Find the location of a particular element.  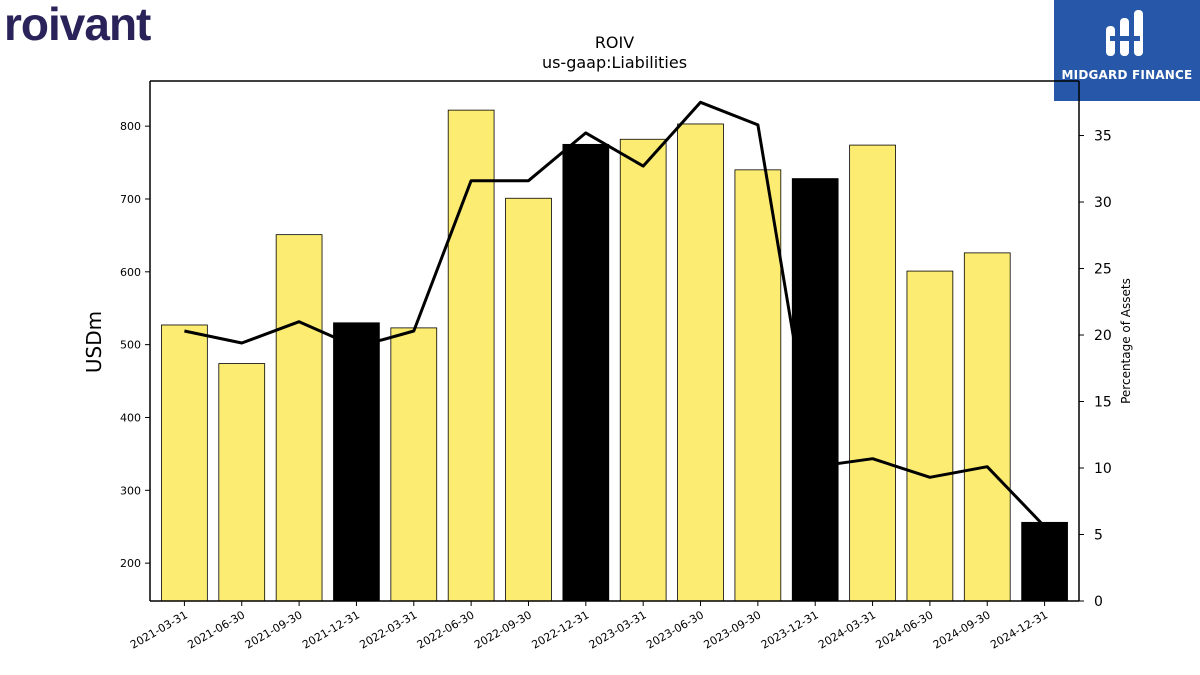

x-tick-label: 2023-12-31 is located at coordinates (790, 629).